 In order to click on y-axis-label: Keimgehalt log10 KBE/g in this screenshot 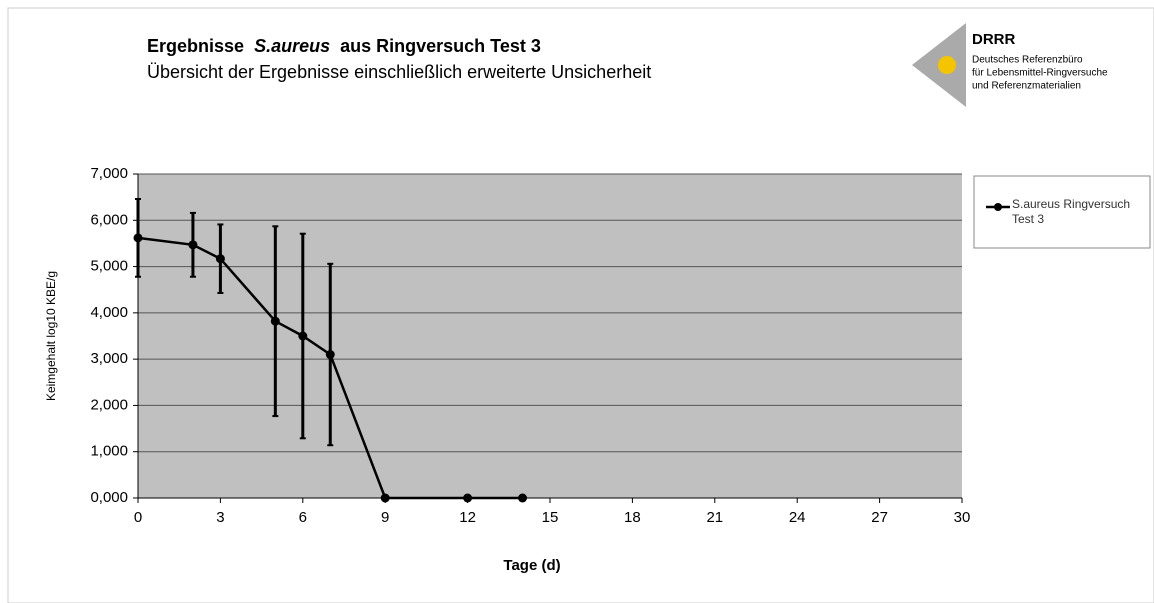, I will do `click(51, 336)`.